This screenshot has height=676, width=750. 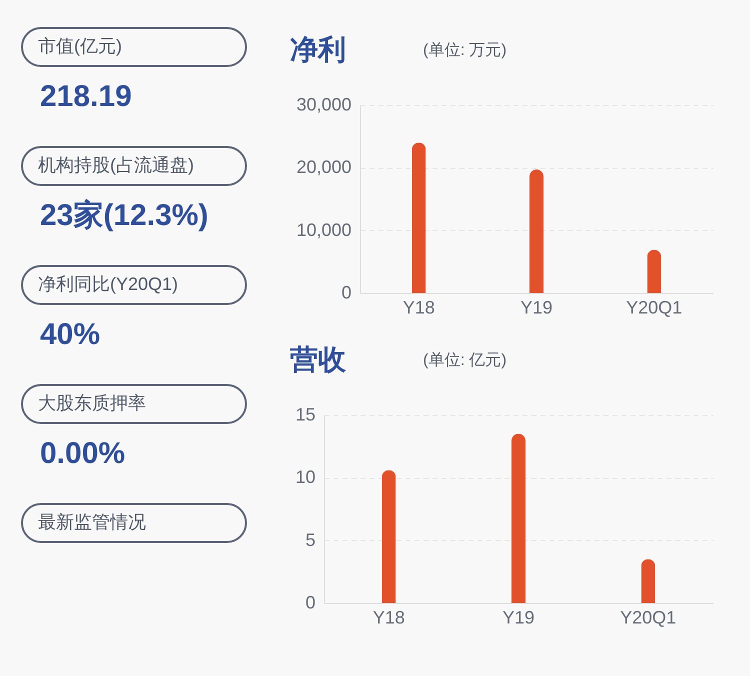 I want to click on category-label: 市值(亿元), so click(x=80, y=46).